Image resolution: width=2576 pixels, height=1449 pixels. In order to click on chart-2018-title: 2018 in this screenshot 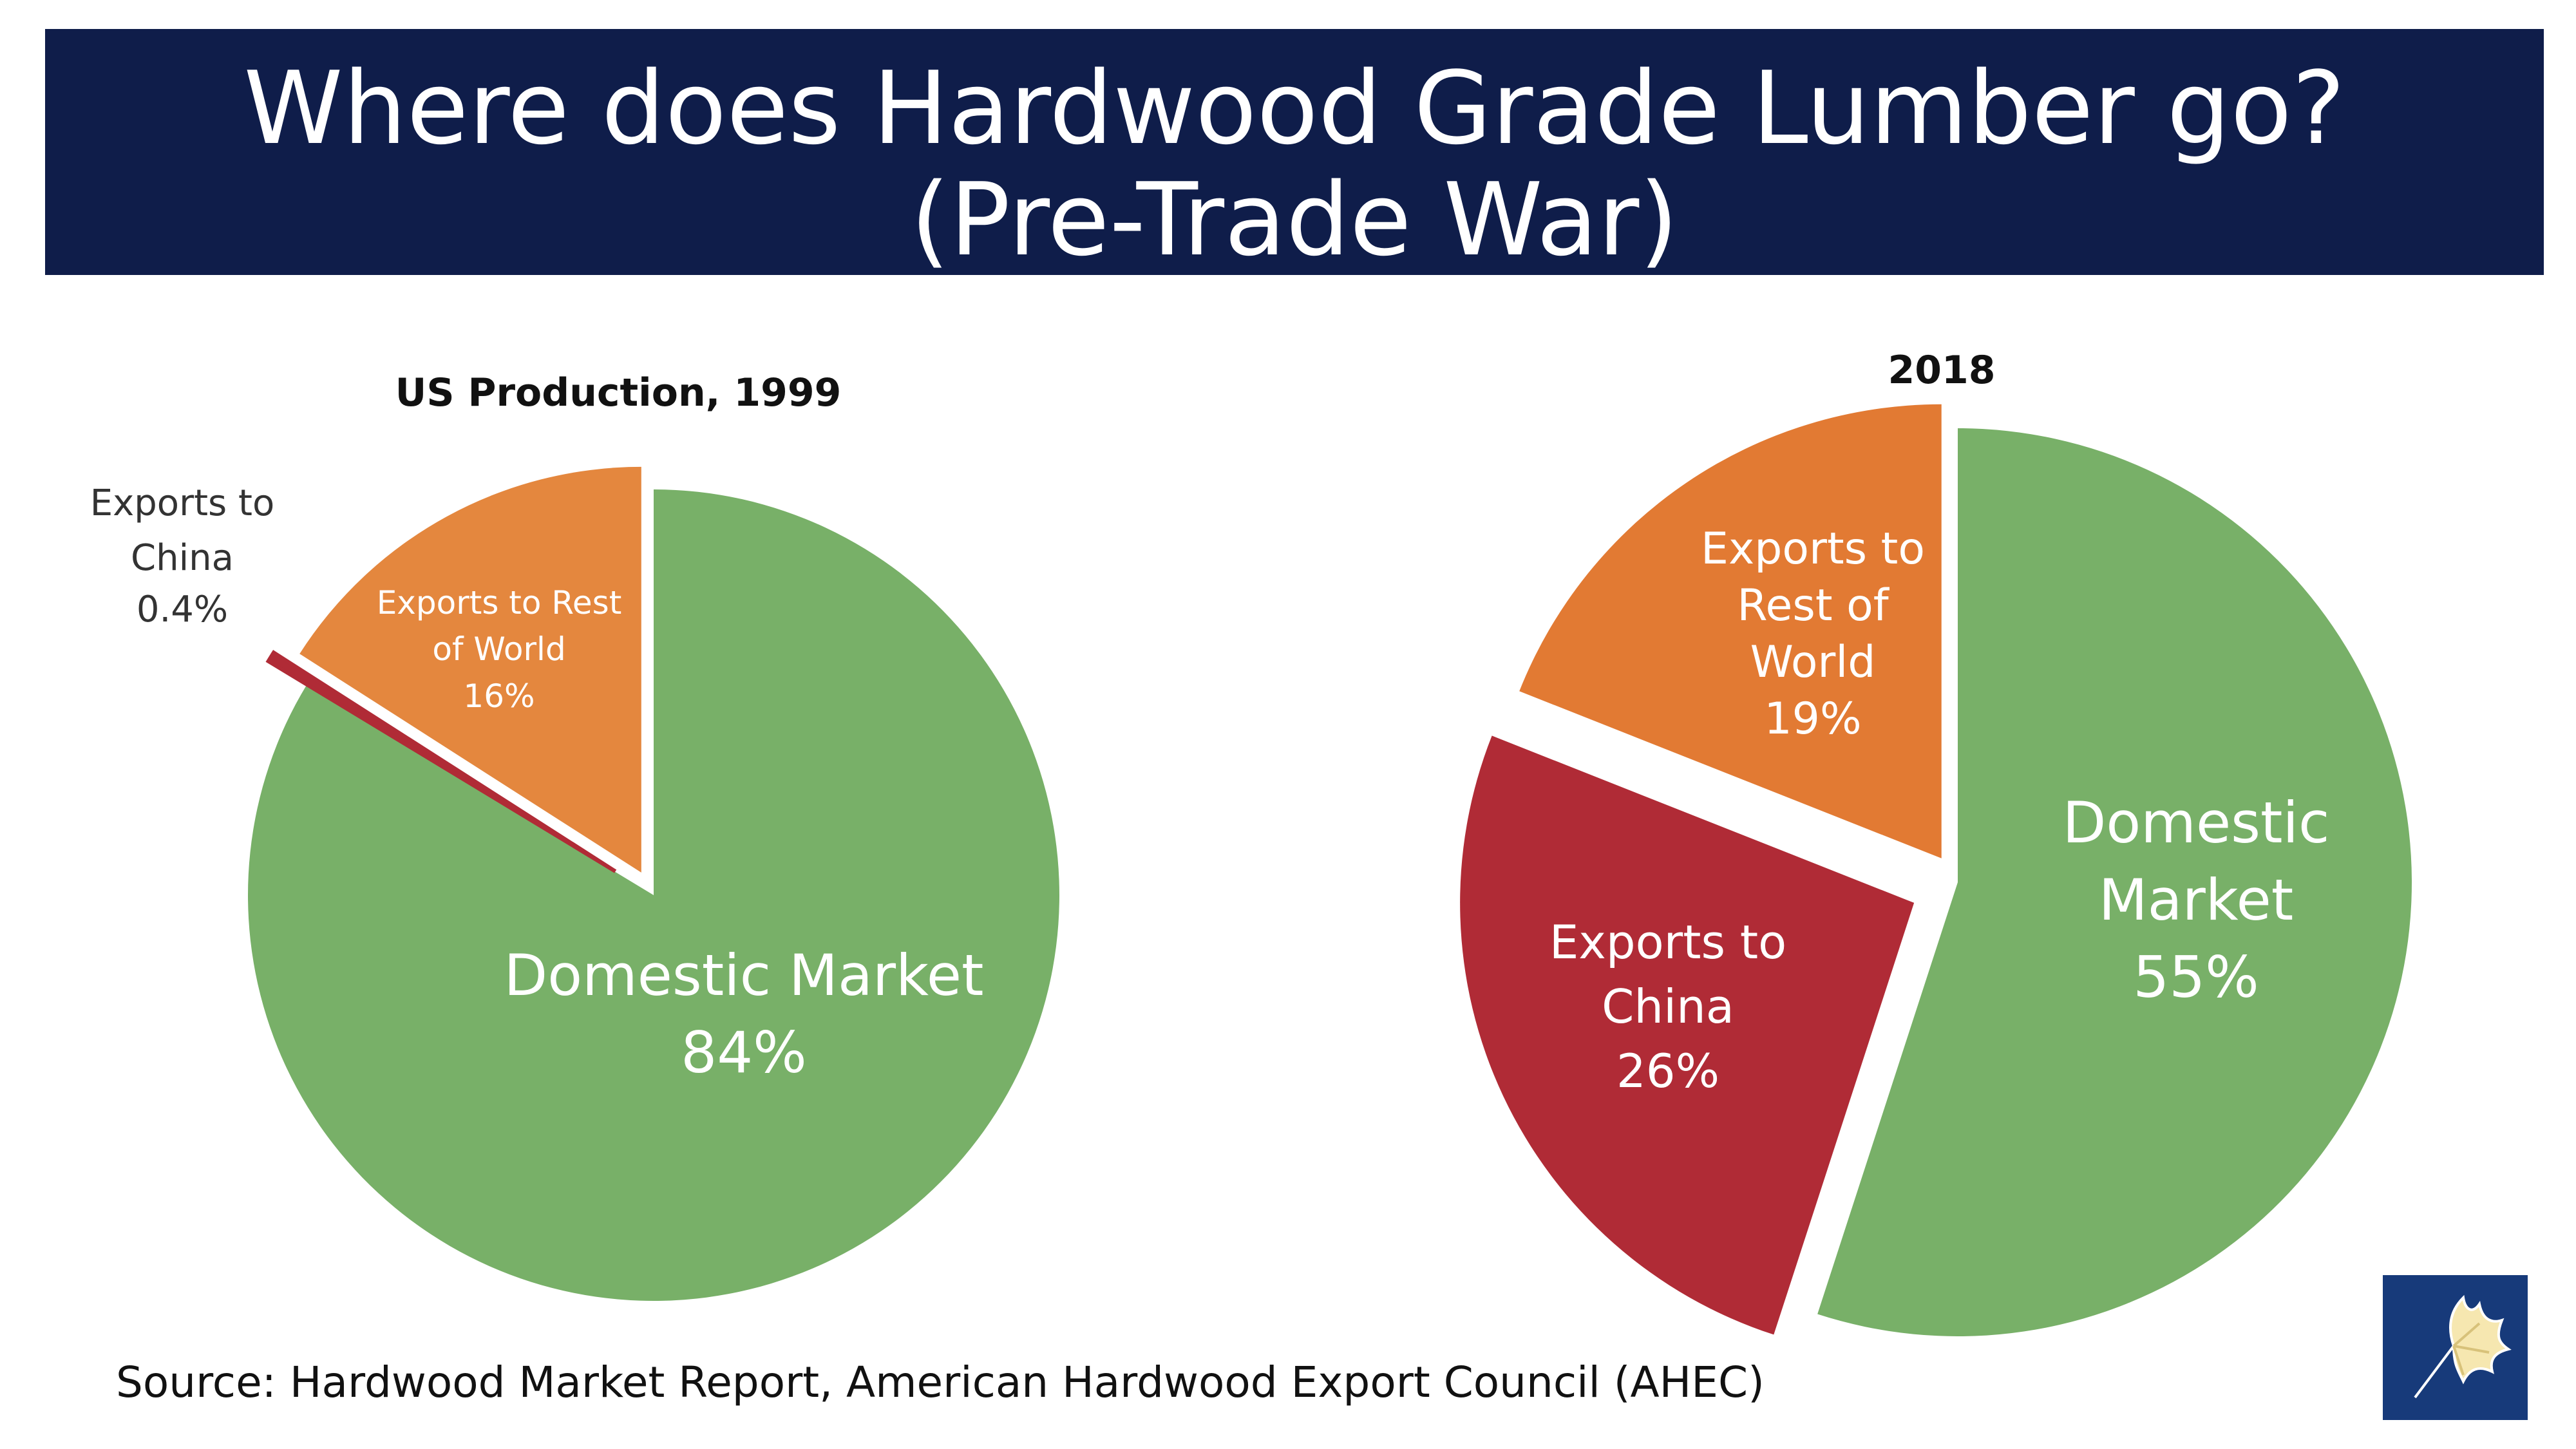, I will do `click(1942, 370)`.